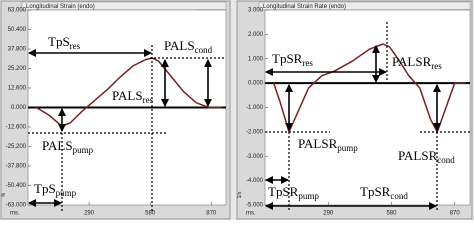 This screenshot has width=474, height=240. I want to click on y-tick-label: 25.200, so click(17, 69).